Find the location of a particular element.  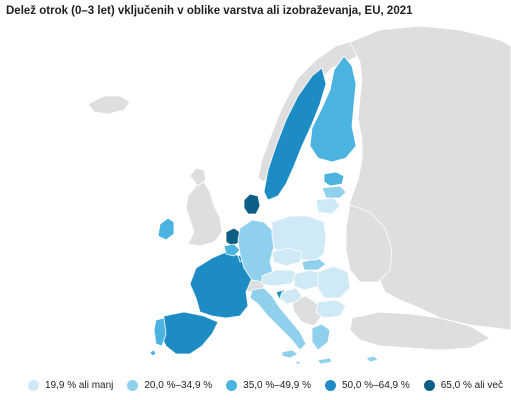

legend-label-2: 20,0 %–34,9 % is located at coordinates (178, 385).